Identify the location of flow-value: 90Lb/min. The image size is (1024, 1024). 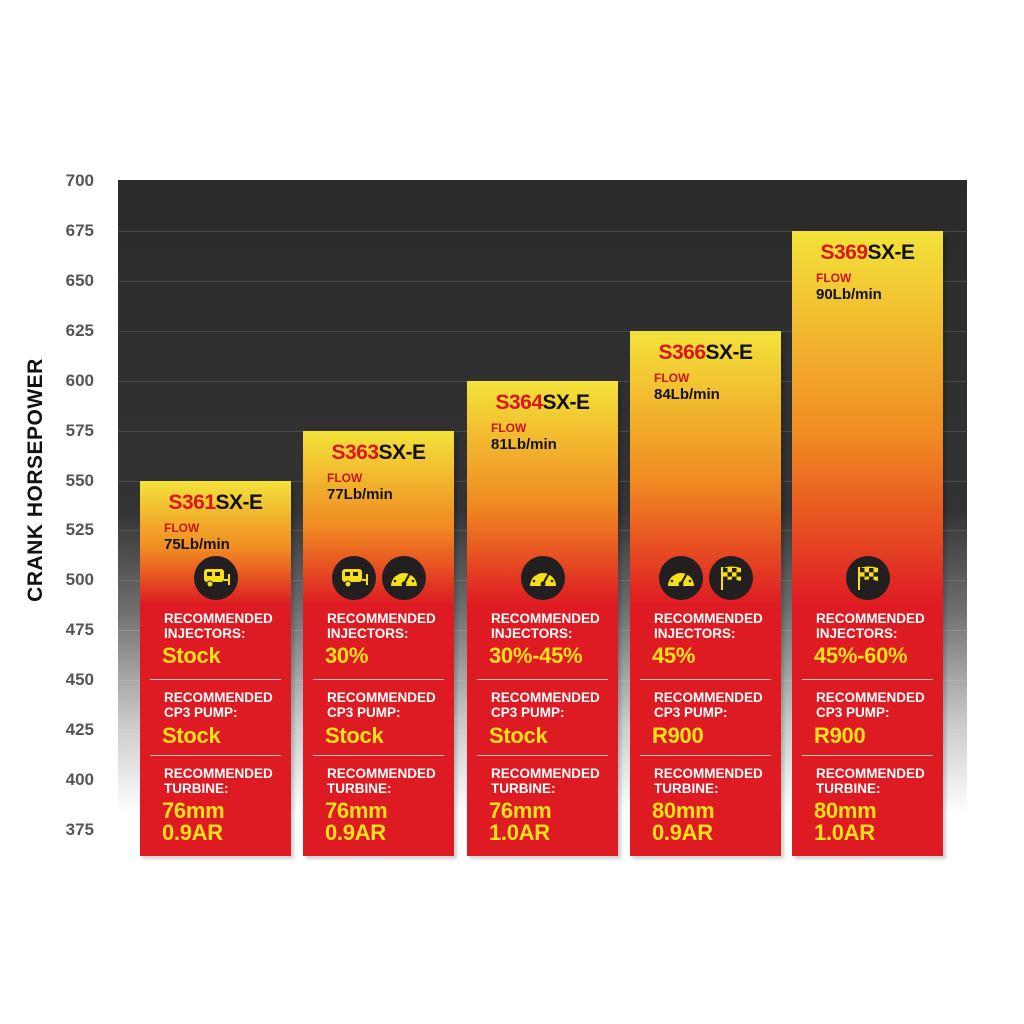
(849, 294).